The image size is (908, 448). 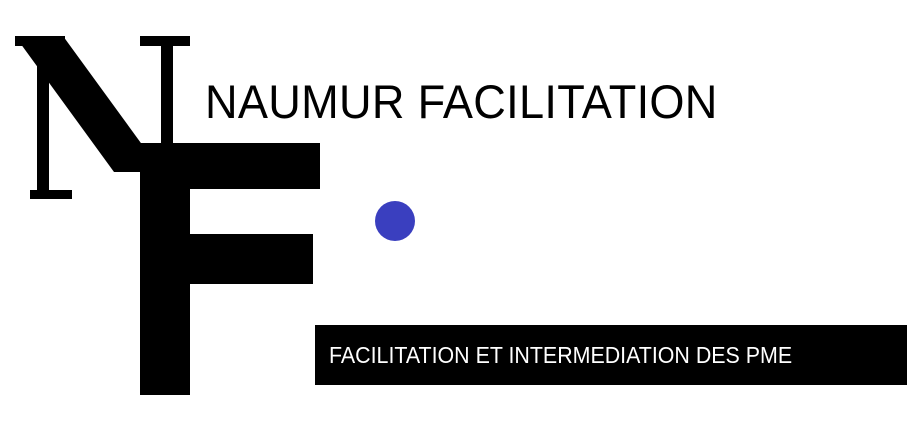 I want to click on company-name: NAUMUR FACILITATION, so click(x=461, y=101).